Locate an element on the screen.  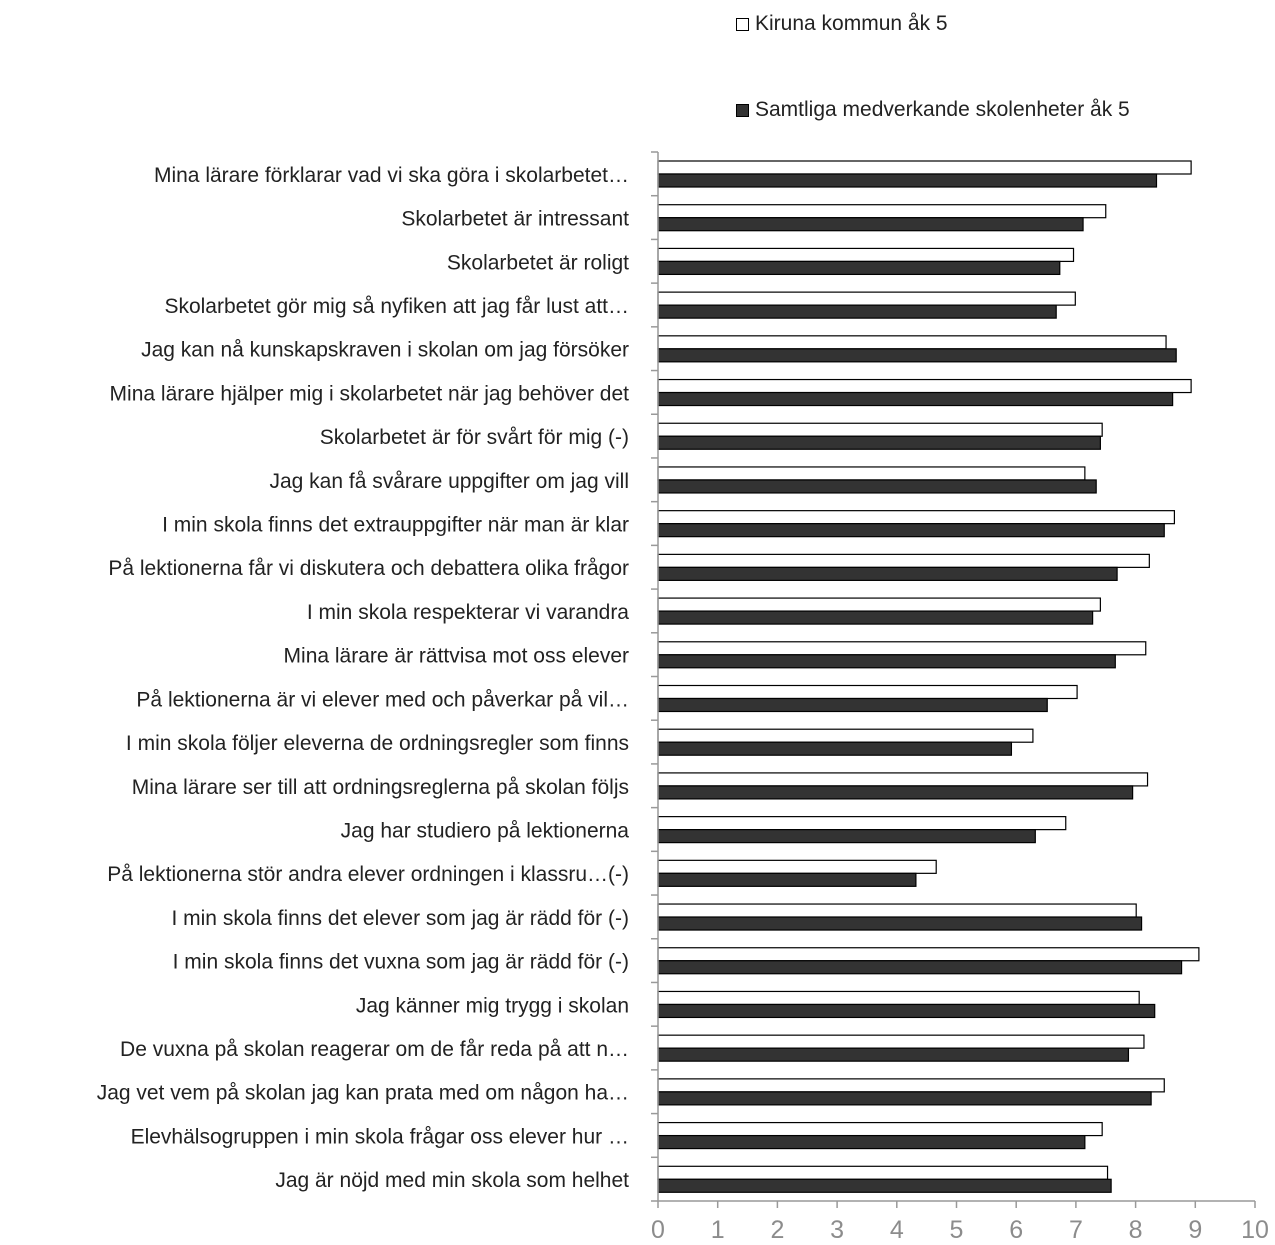
x-tick-label: 10 is located at coordinates (1255, 1230).